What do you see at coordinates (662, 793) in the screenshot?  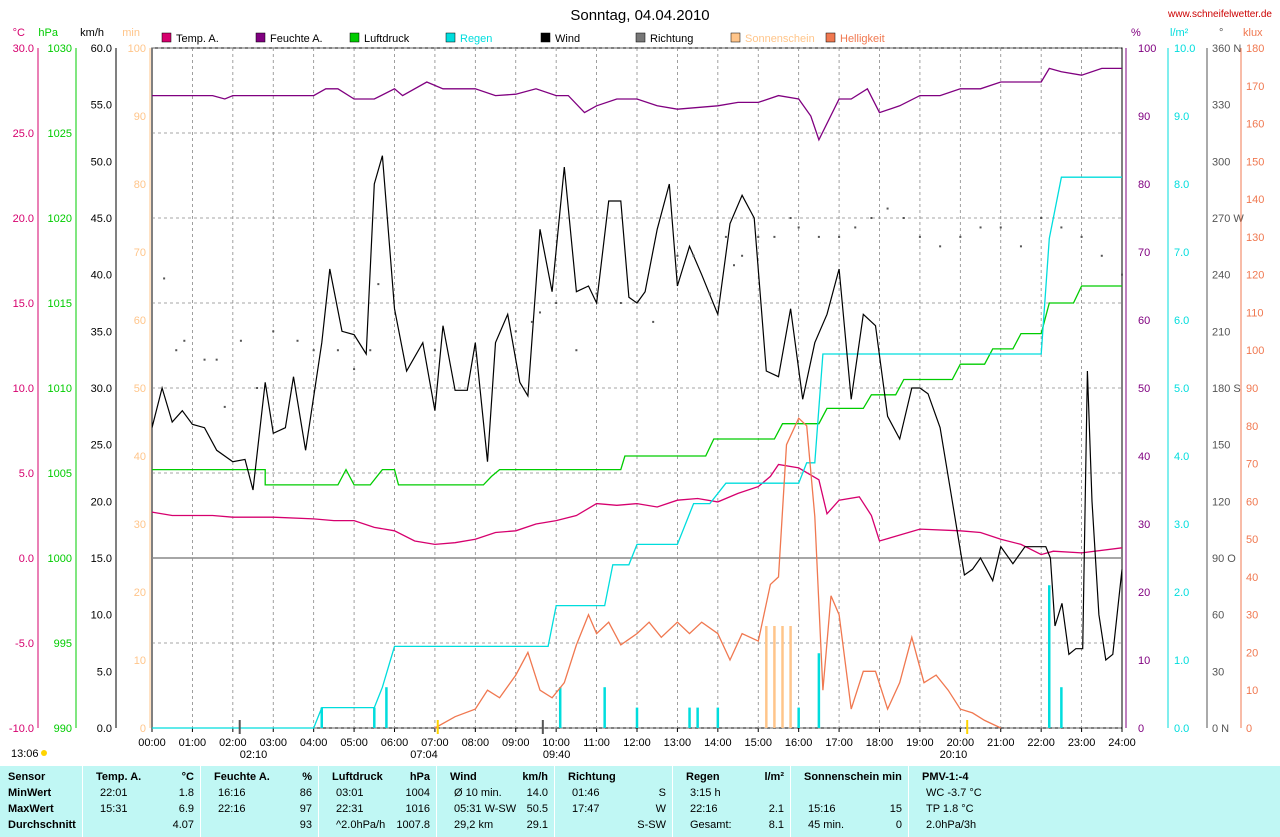 I see `stats-cell-value: S` at bounding box center [662, 793].